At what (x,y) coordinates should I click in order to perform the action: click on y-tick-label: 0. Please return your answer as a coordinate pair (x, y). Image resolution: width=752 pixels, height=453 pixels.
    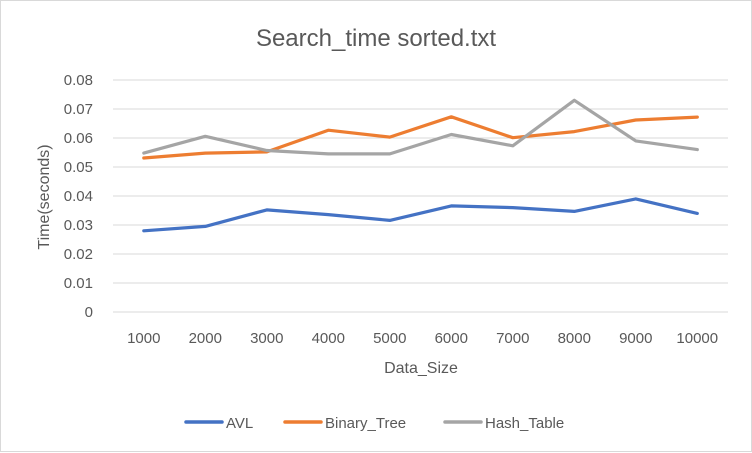
    Looking at the image, I should click on (89, 312).